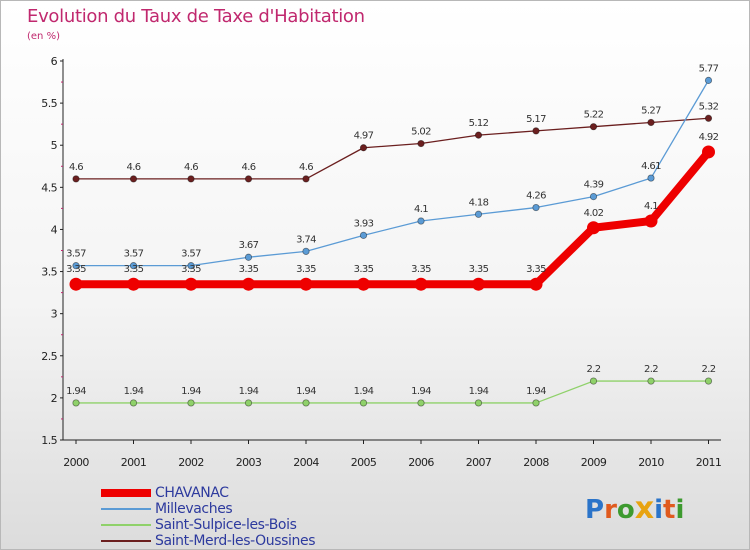 This screenshot has width=750, height=550. Describe the element at coordinates (651, 206) in the screenshot. I see `data-label-chavanac: 4.1` at that location.